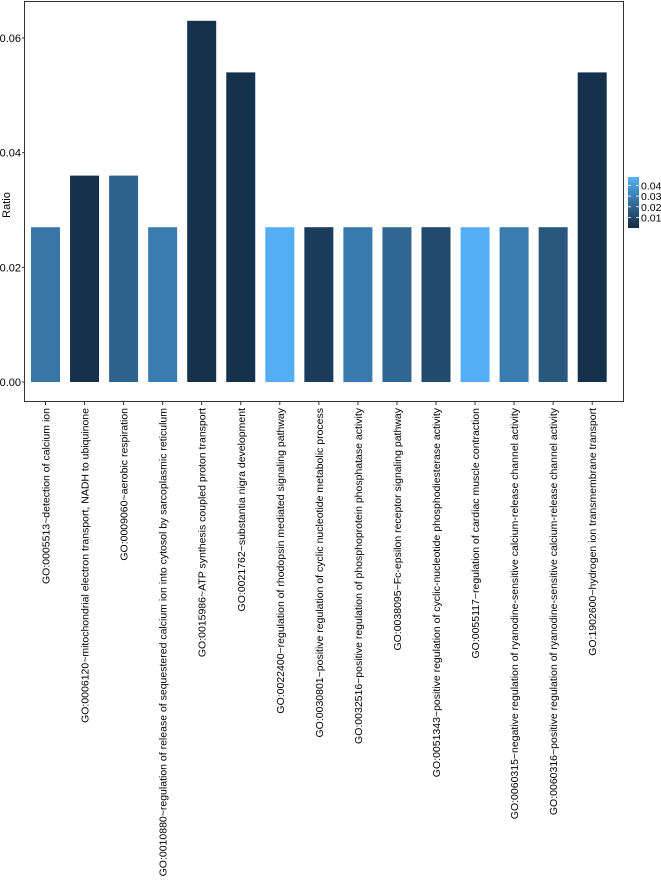 The width and height of the screenshot is (661, 892). What do you see at coordinates (651, 187) in the screenshot?
I see `legend-tick-label: 0.04` at bounding box center [651, 187].